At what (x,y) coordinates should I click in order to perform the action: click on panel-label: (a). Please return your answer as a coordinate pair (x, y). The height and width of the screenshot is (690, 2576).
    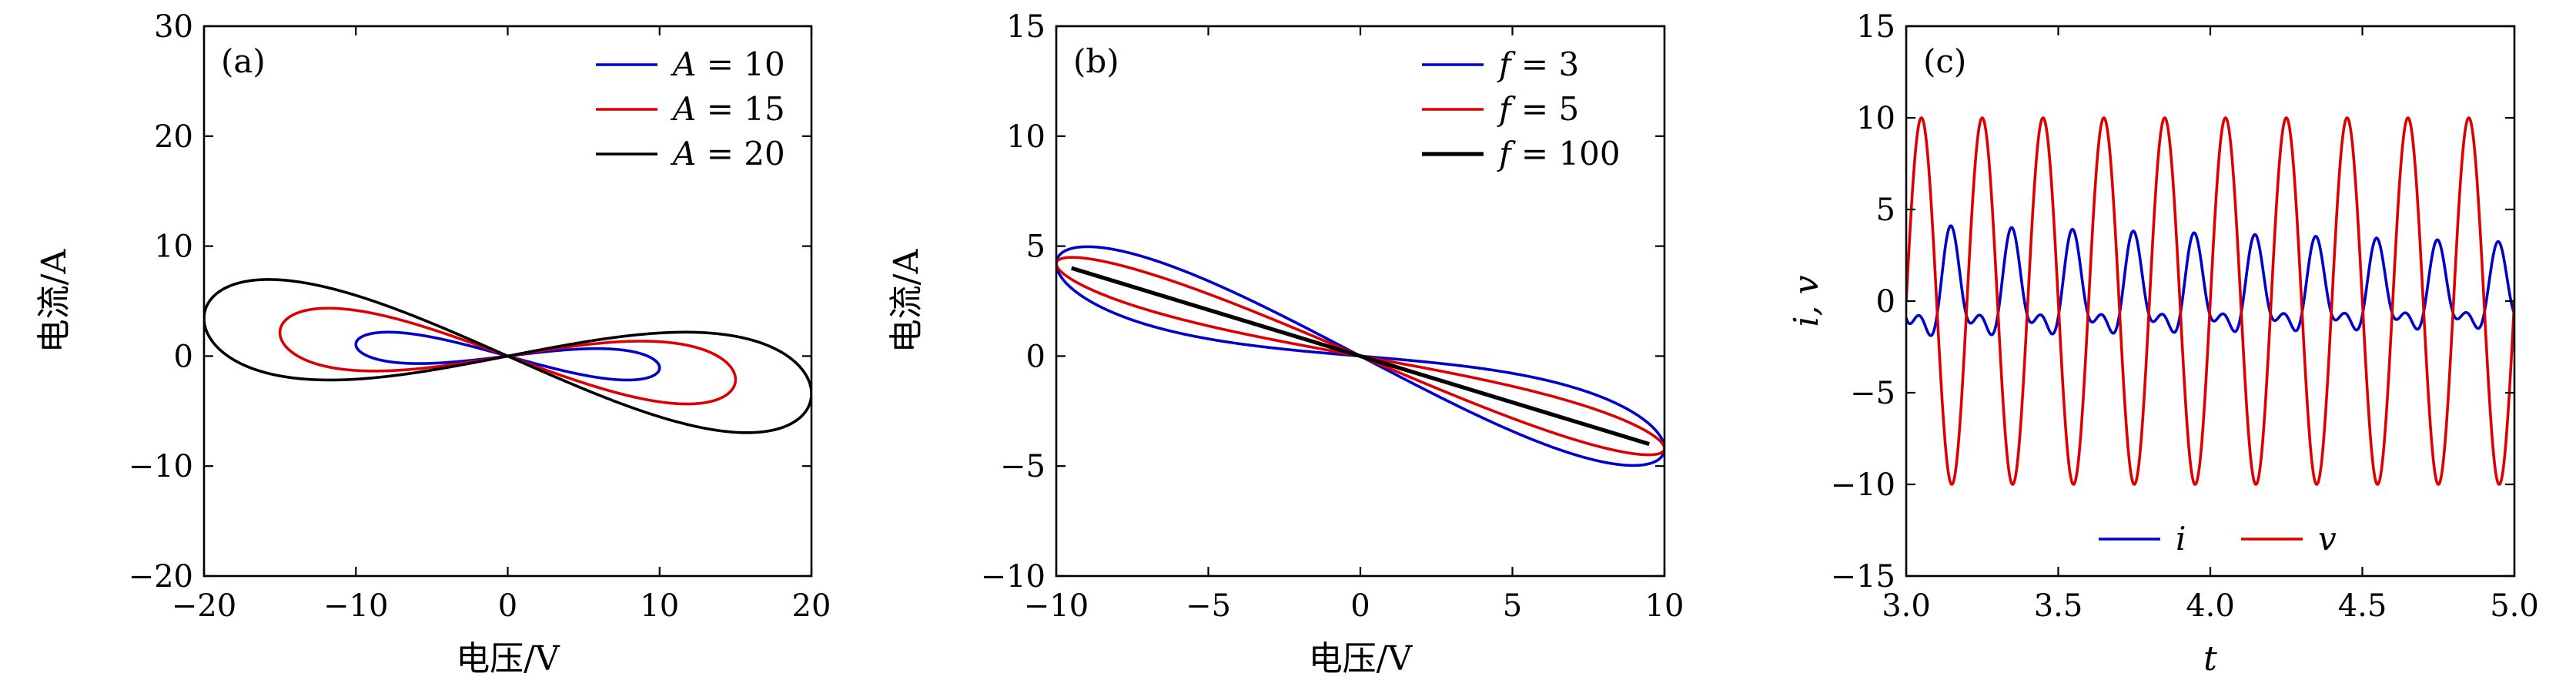
    Looking at the image, I should click on (244, 61).